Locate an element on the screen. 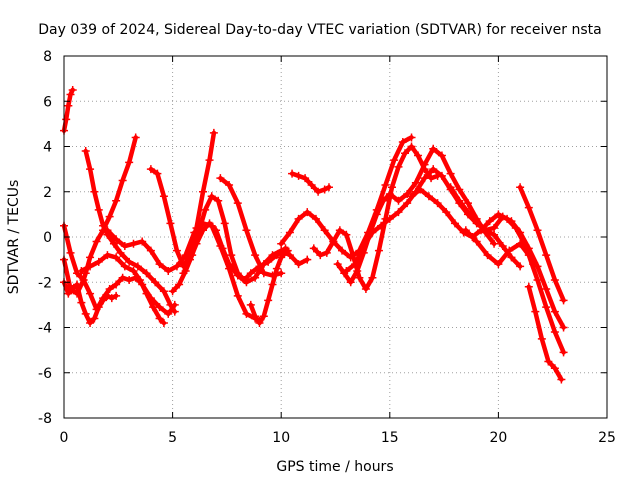  y-tick-label: 4 is located at coordinates (47, 148).